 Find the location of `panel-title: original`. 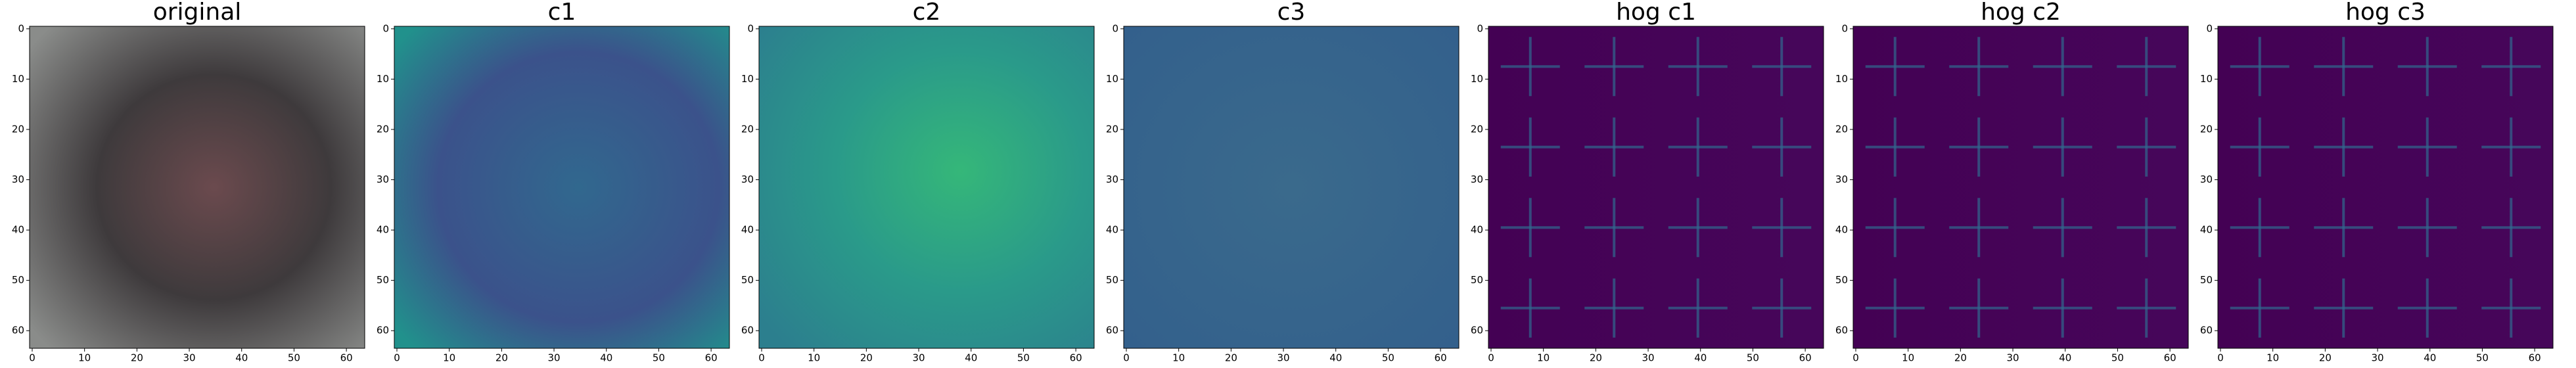

panel-title: original is located at coordinates (197, 13).